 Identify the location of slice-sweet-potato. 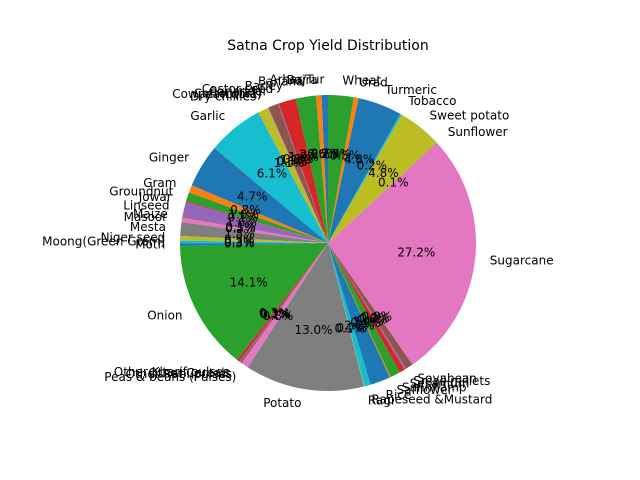
(382, 178).